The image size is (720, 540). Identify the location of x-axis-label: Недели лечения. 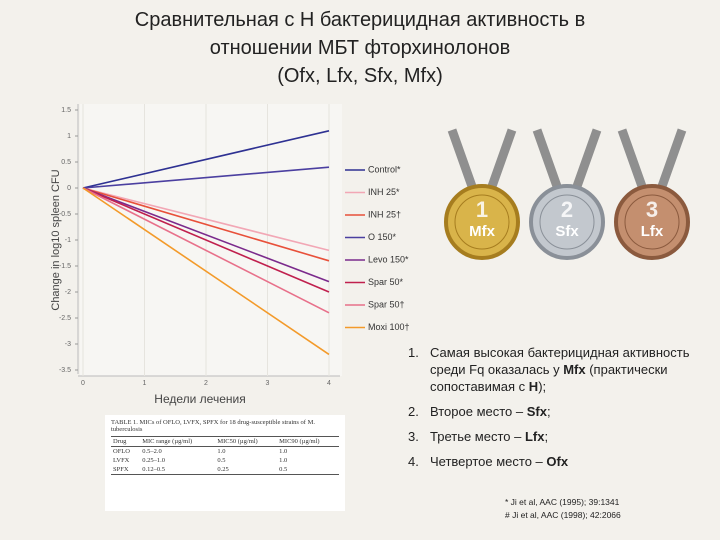
(199, 399).